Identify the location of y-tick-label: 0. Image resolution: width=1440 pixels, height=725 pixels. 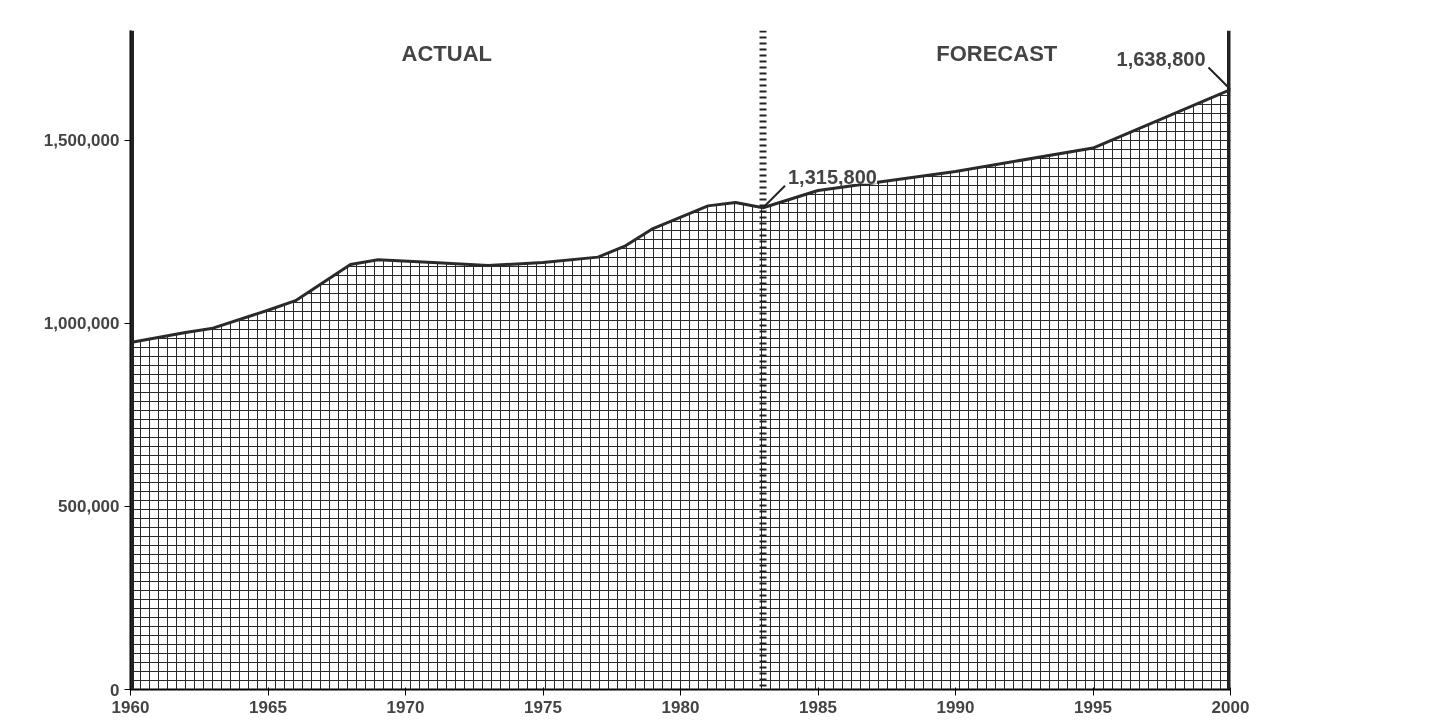
(115, 690).